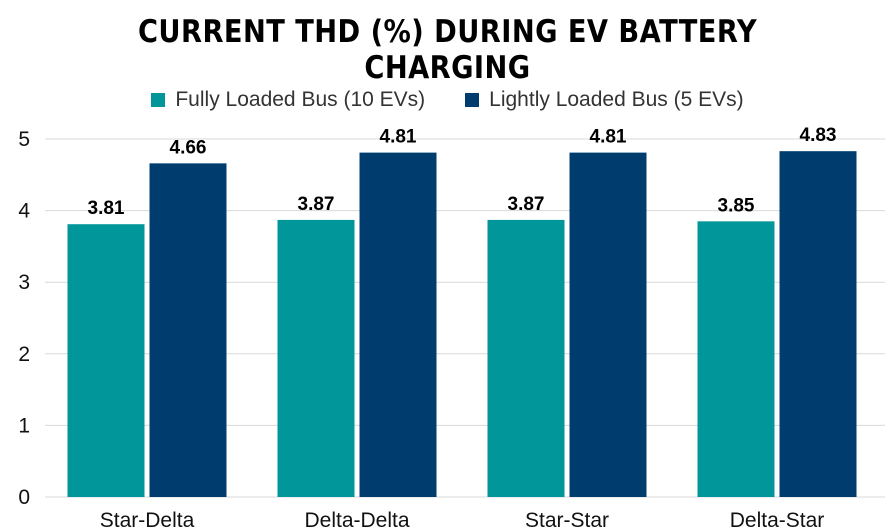 Image resolution: width=895 pixels, height=529 pixels. I want to click on data-label-1-1: 3.81, so click(106, 208).